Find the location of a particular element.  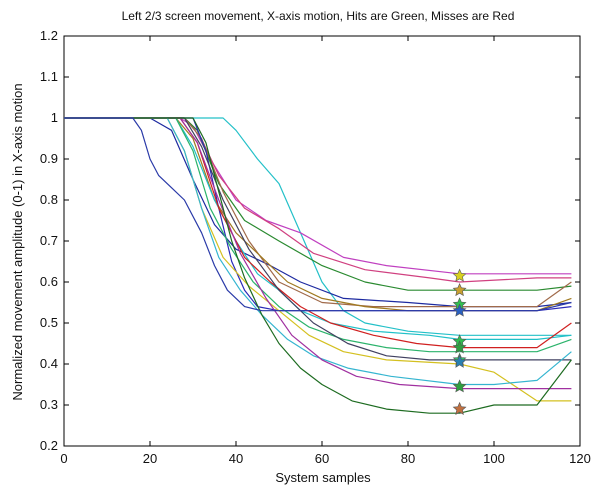

y-tick-label: 0.6 is located at coordinates (49, 281).